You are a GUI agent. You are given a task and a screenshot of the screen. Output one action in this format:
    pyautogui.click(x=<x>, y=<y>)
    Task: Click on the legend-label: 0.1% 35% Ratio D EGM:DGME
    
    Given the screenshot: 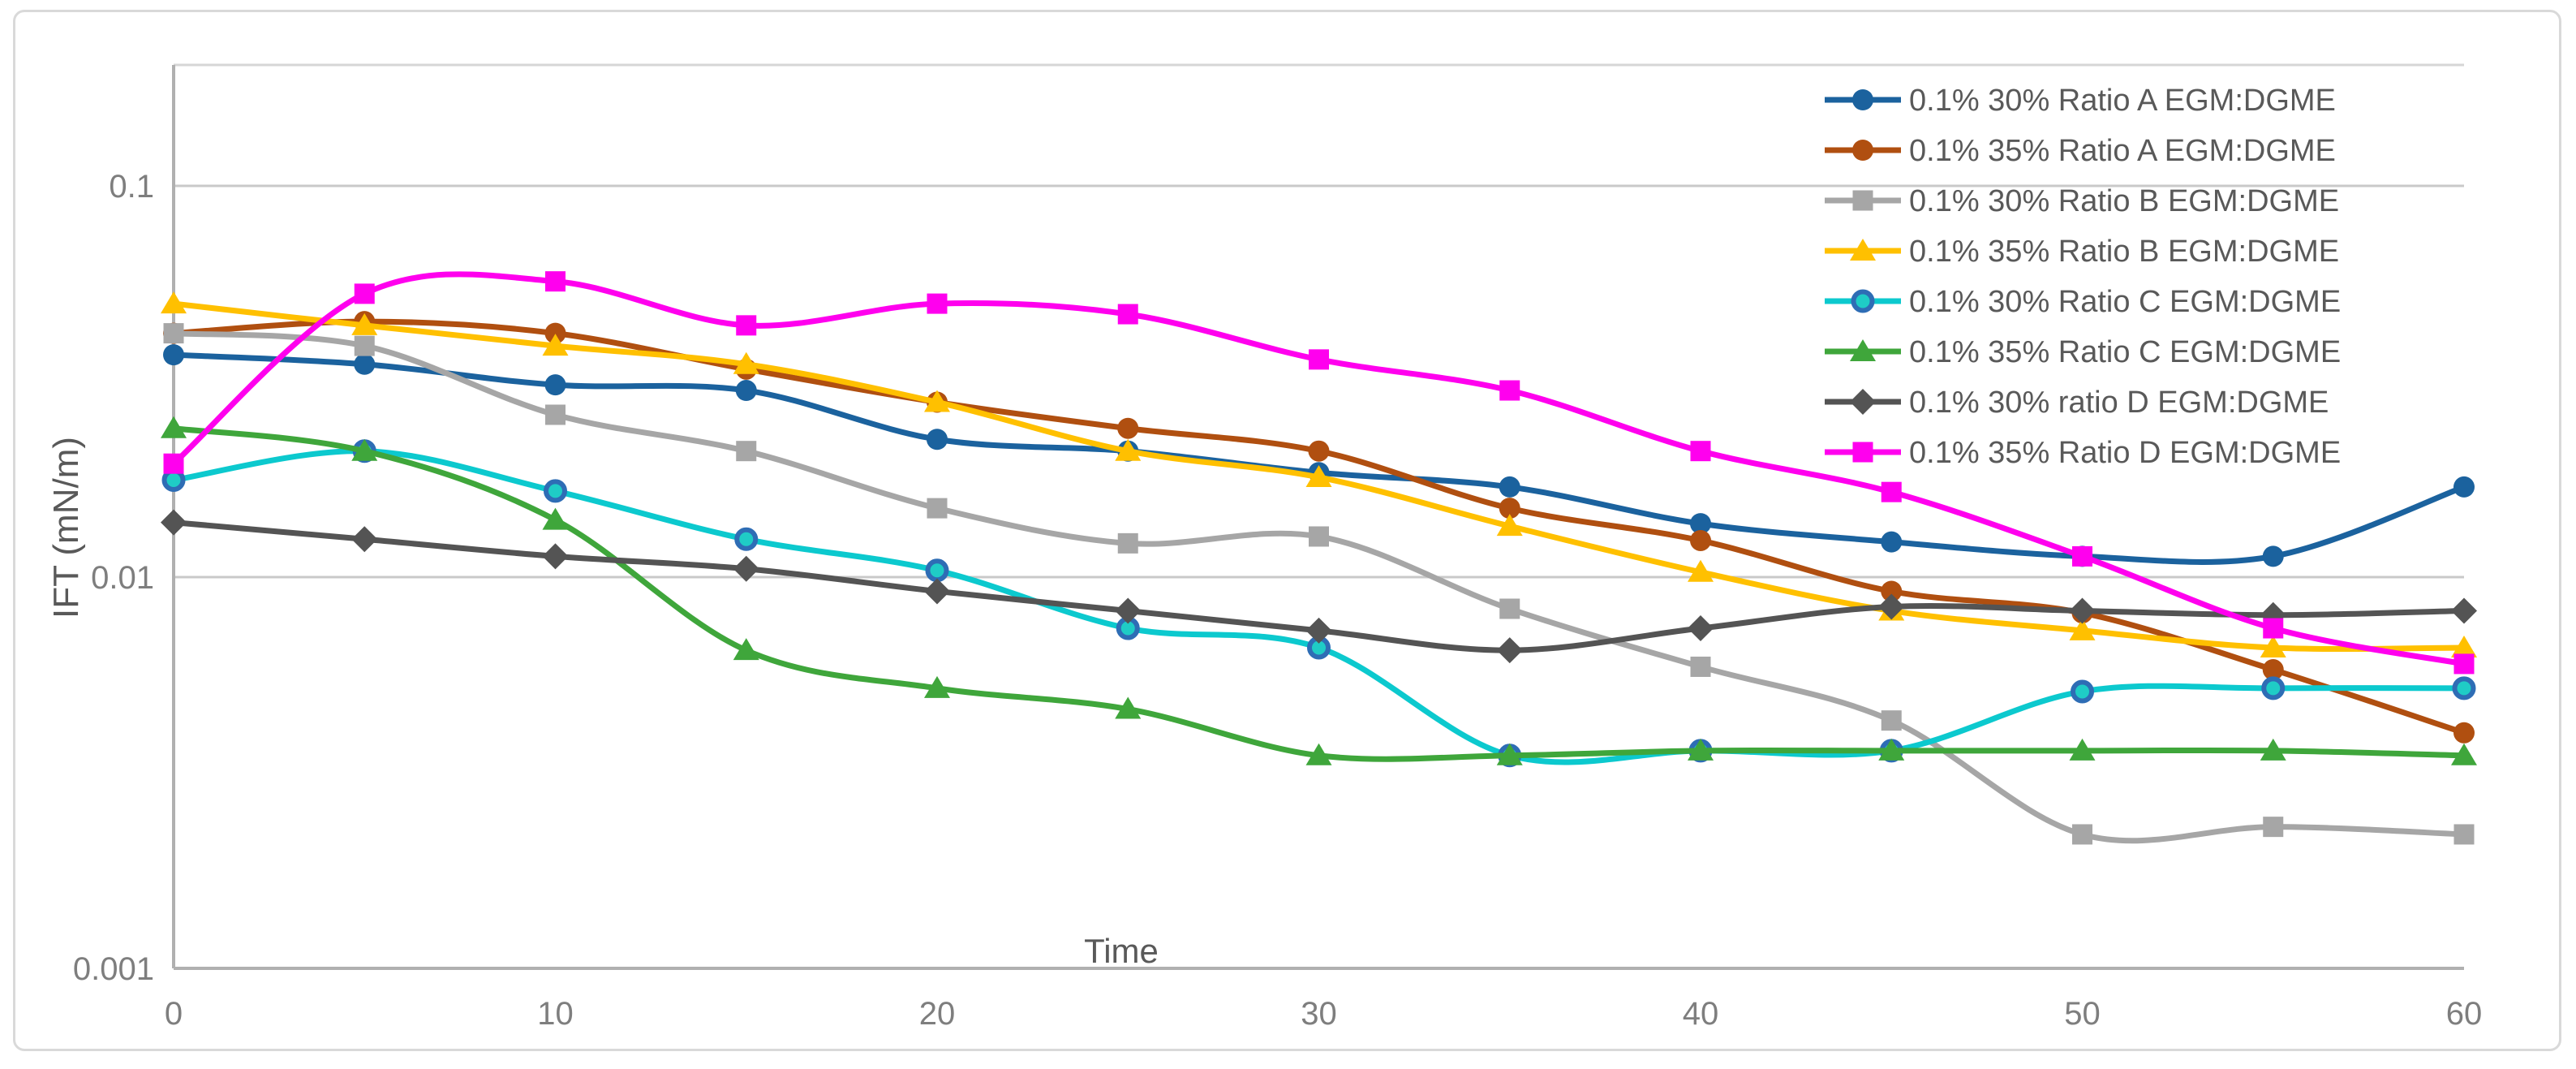 What is the action you would take?
    pyautogui.click(x=2125, y=453)
    